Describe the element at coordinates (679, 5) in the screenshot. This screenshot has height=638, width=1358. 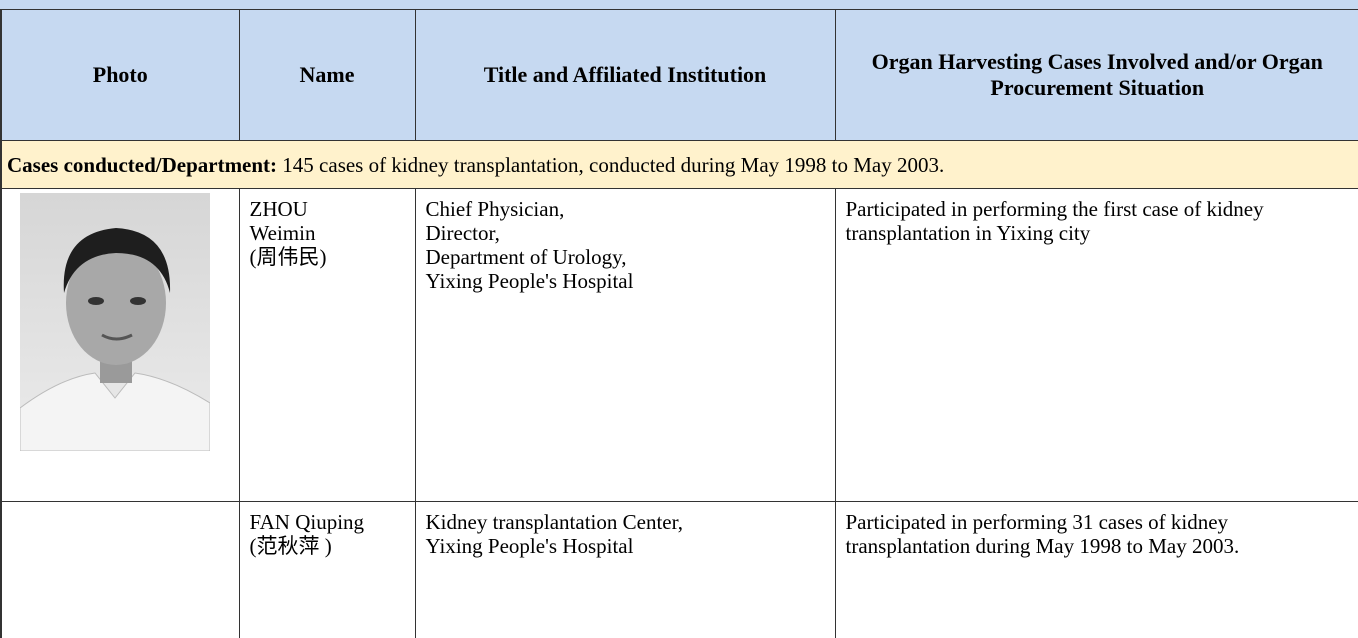
I see `top-strip` at that location.